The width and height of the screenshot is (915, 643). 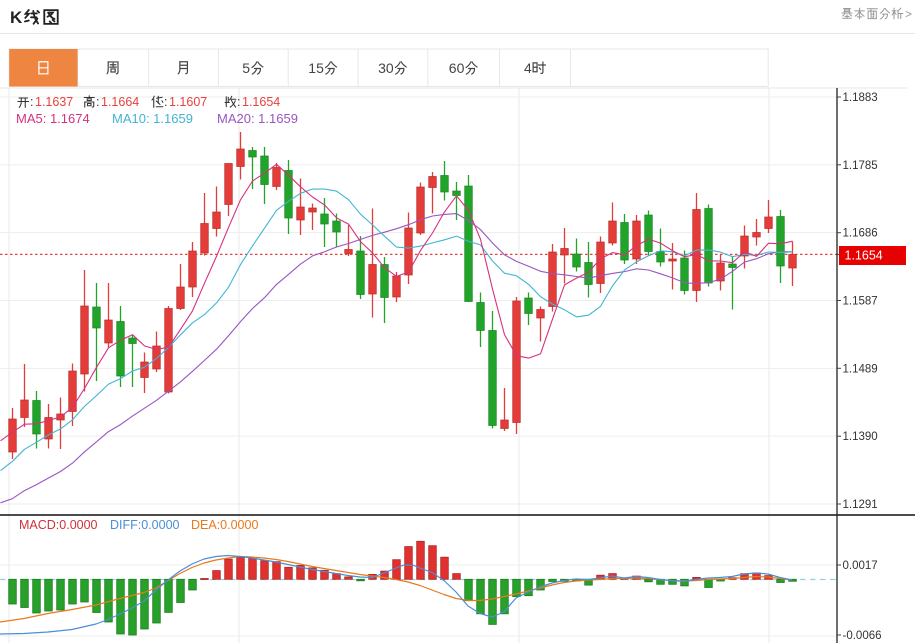 I want to click on svg-text: MA5: 1.1674, so click(x=53, y=118).